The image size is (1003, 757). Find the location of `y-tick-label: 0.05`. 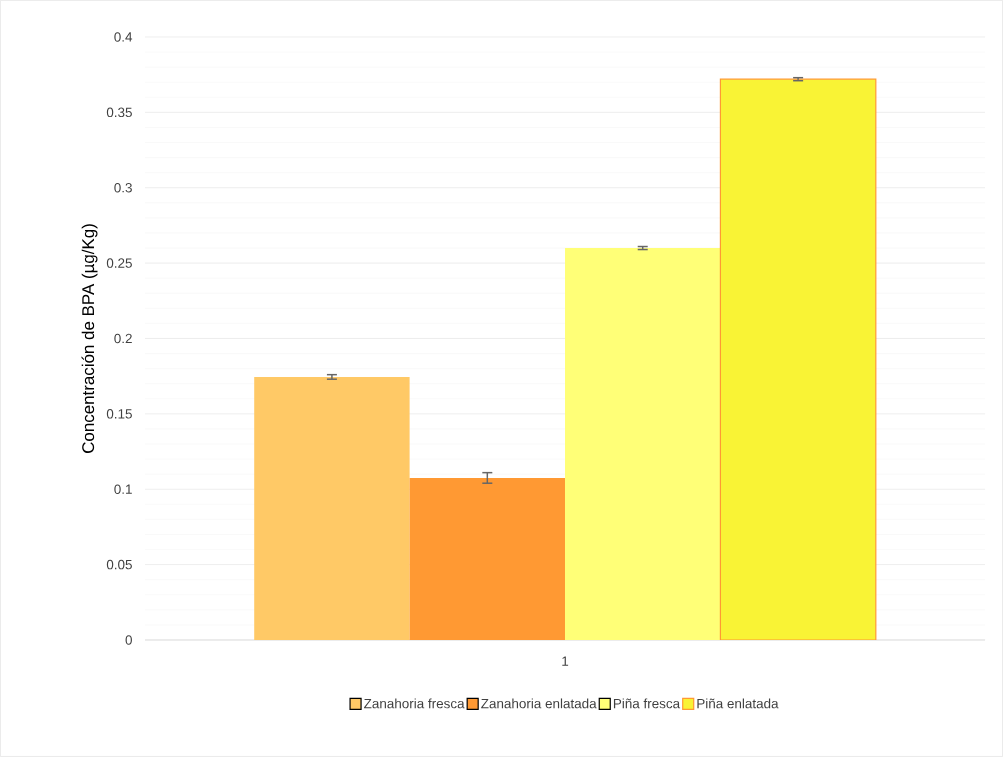

y-tick-label: 0.05 is located at coordinates (119, 564).